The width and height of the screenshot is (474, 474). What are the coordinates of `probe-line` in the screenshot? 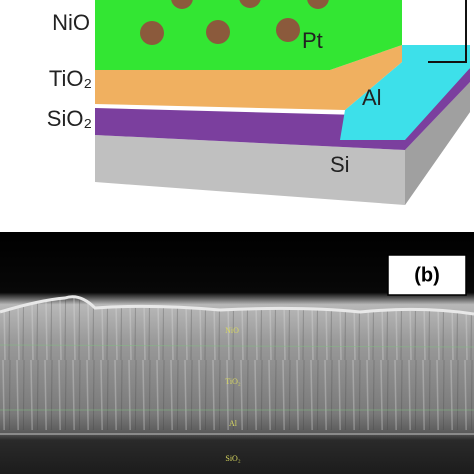 It's located at (447, 31).